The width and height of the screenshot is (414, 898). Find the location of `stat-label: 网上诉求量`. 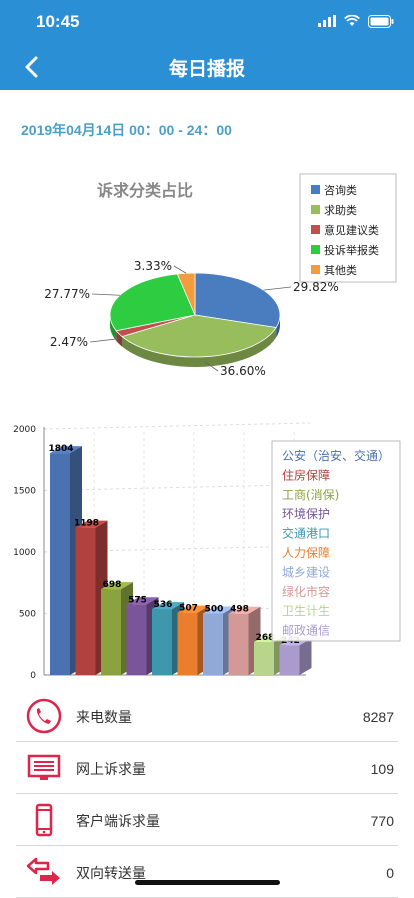

stat-label: 网上诉求量 is located at coordinates (111, 770).